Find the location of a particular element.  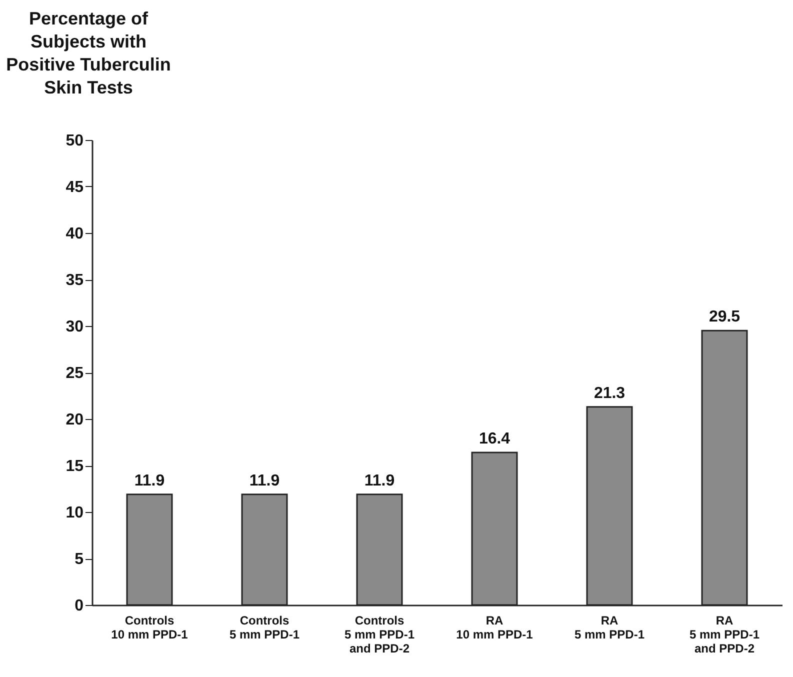

y-tick-label: 25 is located at coordinates (75, 373).